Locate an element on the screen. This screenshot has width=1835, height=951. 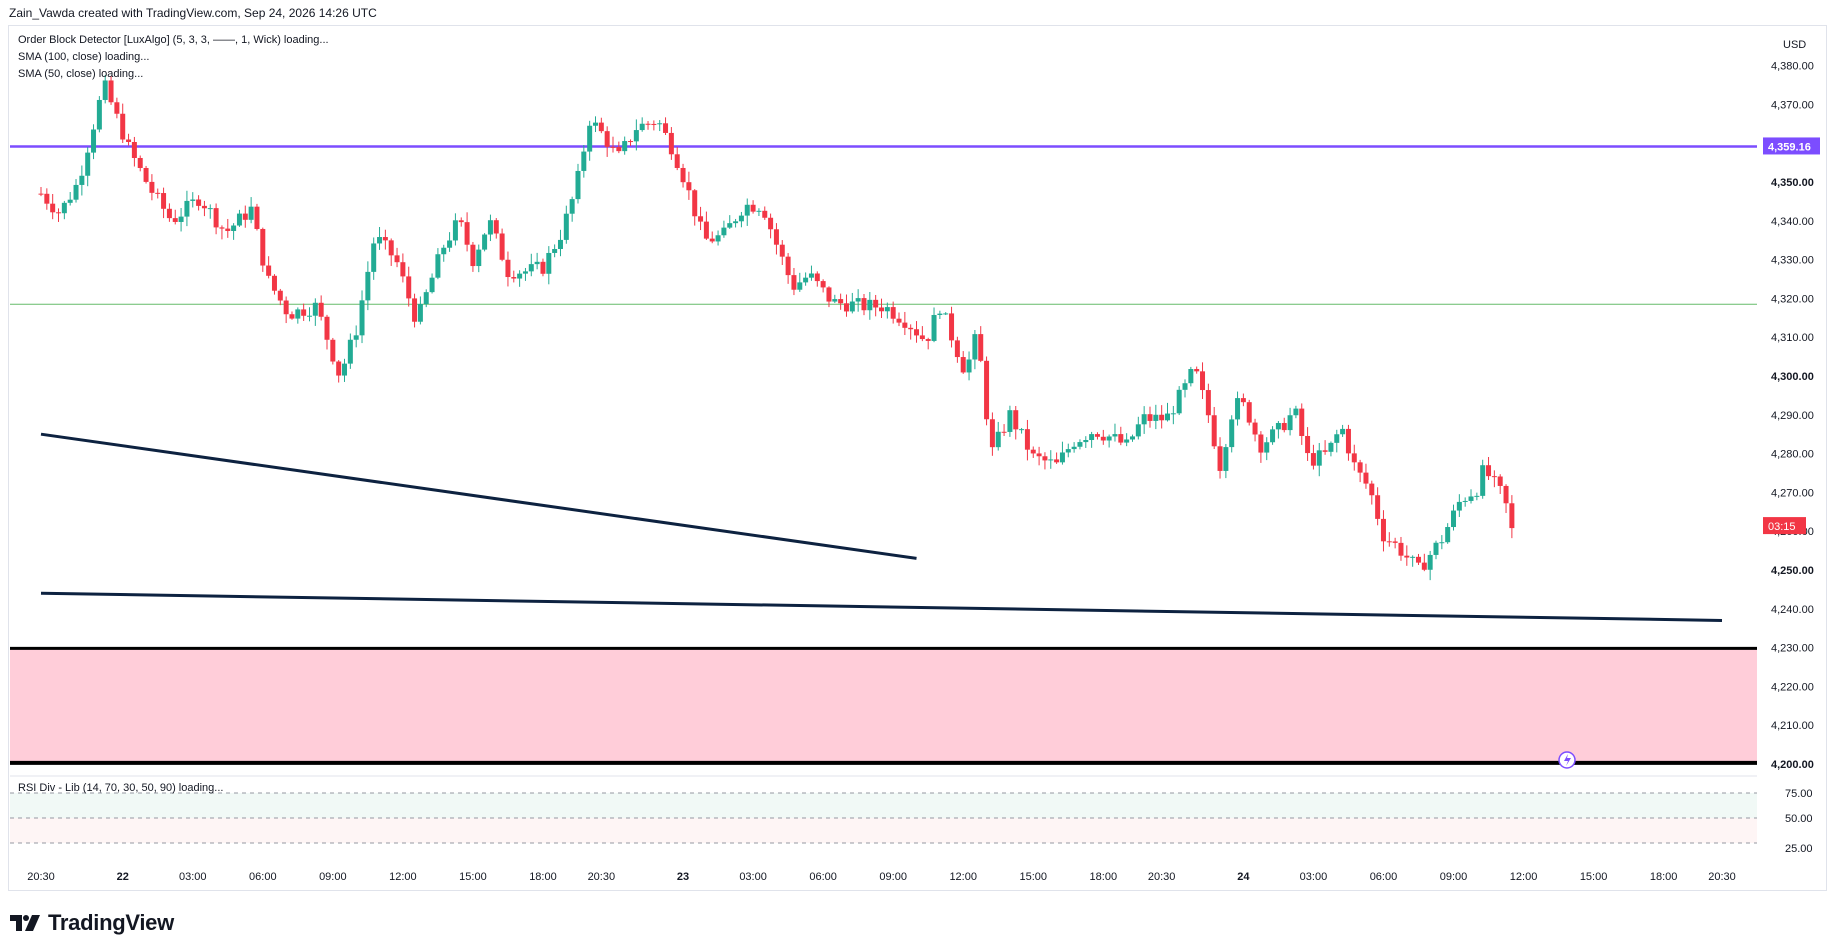
time-tick-label: 22 is located at coordinates (123, 877).